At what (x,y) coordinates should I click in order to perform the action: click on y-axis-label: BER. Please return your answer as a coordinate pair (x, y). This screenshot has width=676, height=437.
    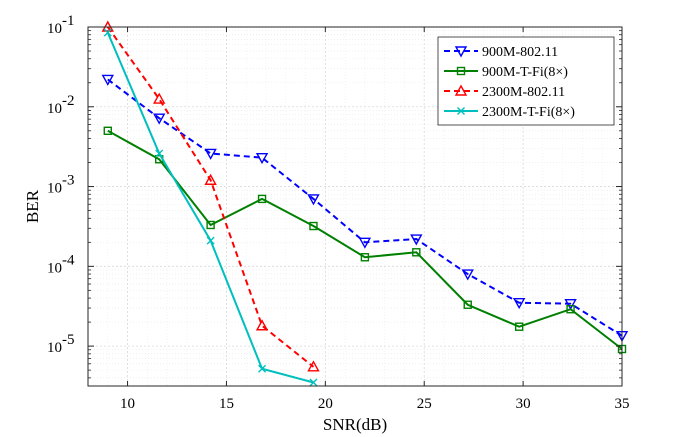
    Looking at the image, I should click on (32, 206).